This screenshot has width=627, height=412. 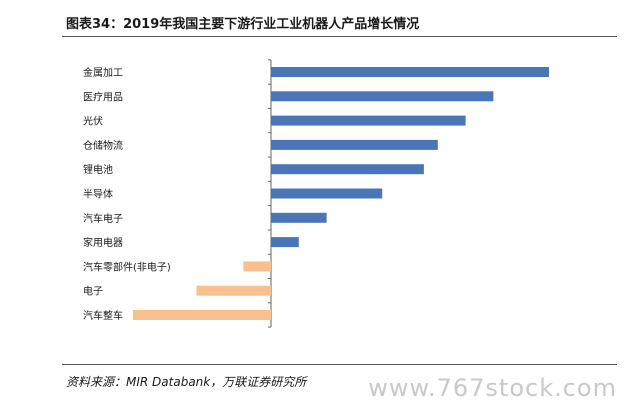 I want to click on category-label: 汽车整车, so click(x=103, y=315).